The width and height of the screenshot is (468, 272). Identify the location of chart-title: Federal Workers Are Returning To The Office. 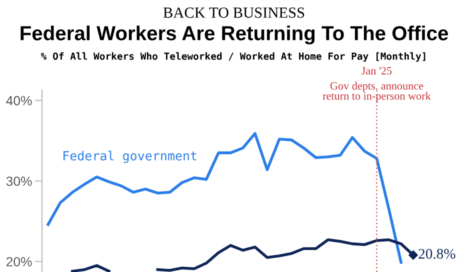
(234, 35).